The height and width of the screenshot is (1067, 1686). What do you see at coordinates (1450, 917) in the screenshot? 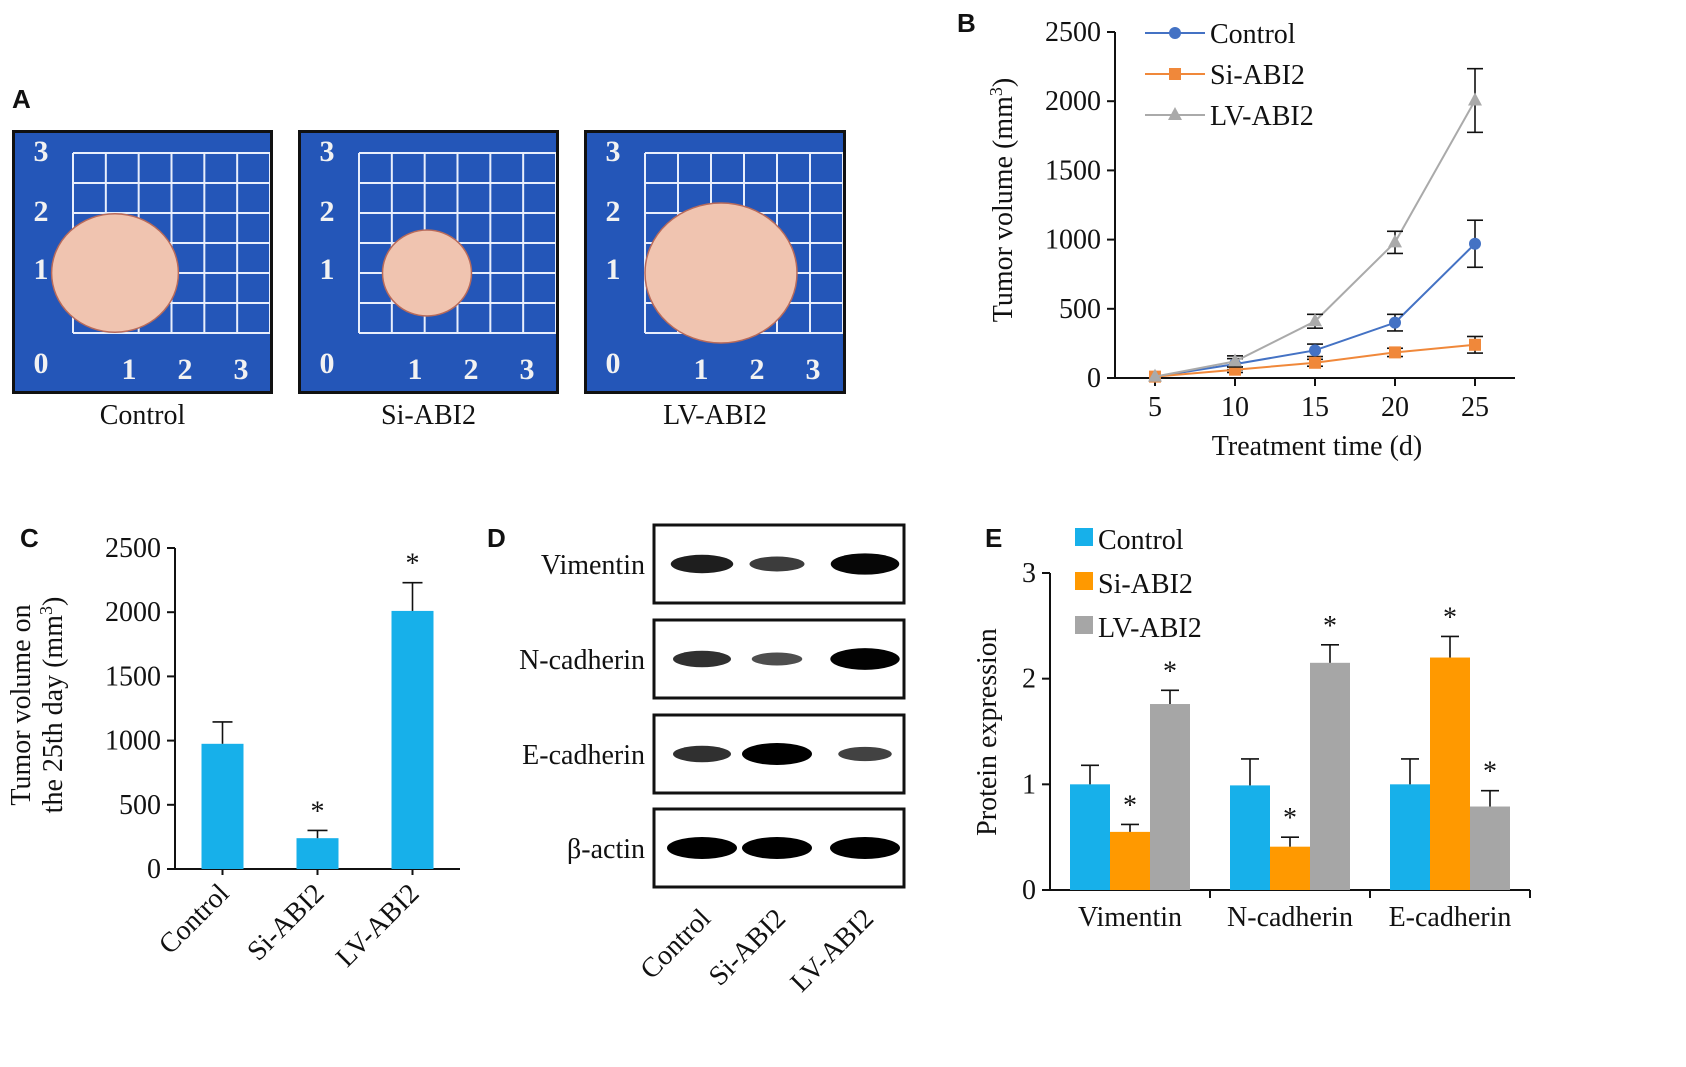
I see `x-tick-label: E-cadherin` at bounding box center [1450, 917].